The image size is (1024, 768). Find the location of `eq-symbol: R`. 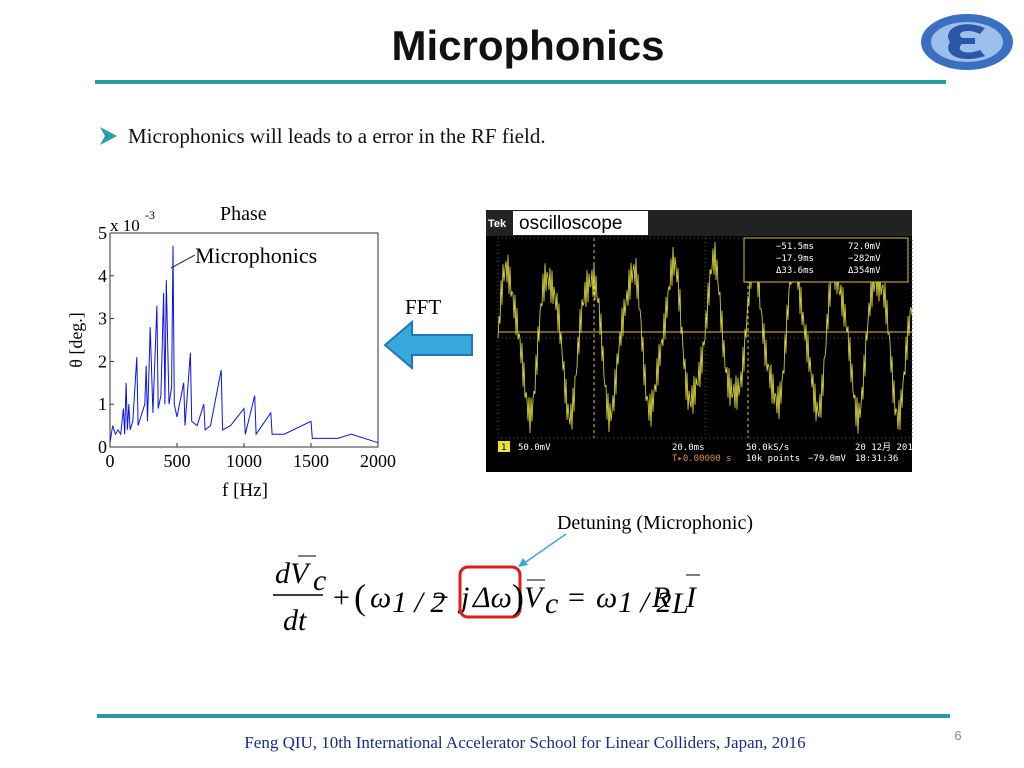

eq-symbol: R is located at coordinates (660, 597).